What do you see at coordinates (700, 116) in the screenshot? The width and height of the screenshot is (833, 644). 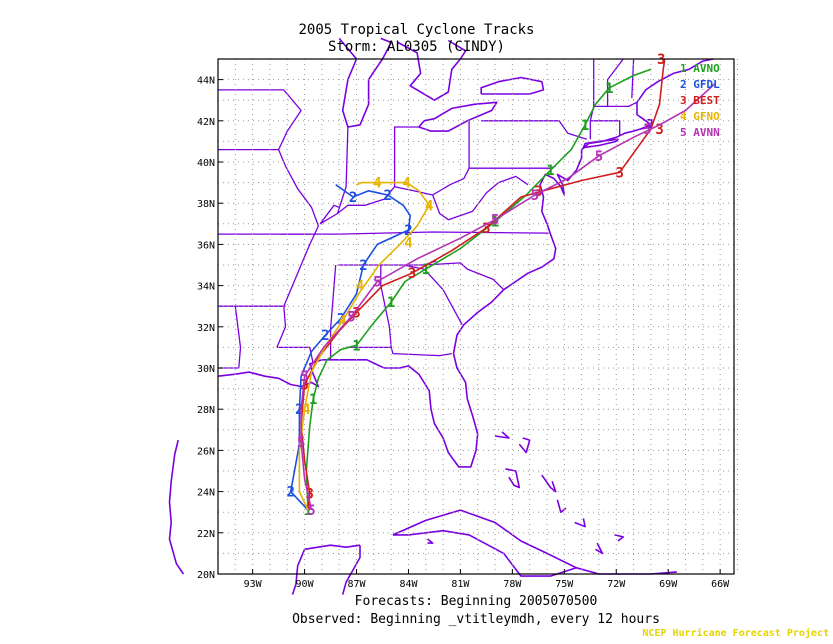 I see `legend-item-gfno: 4 GFNO` at bounding box center [700, 116].